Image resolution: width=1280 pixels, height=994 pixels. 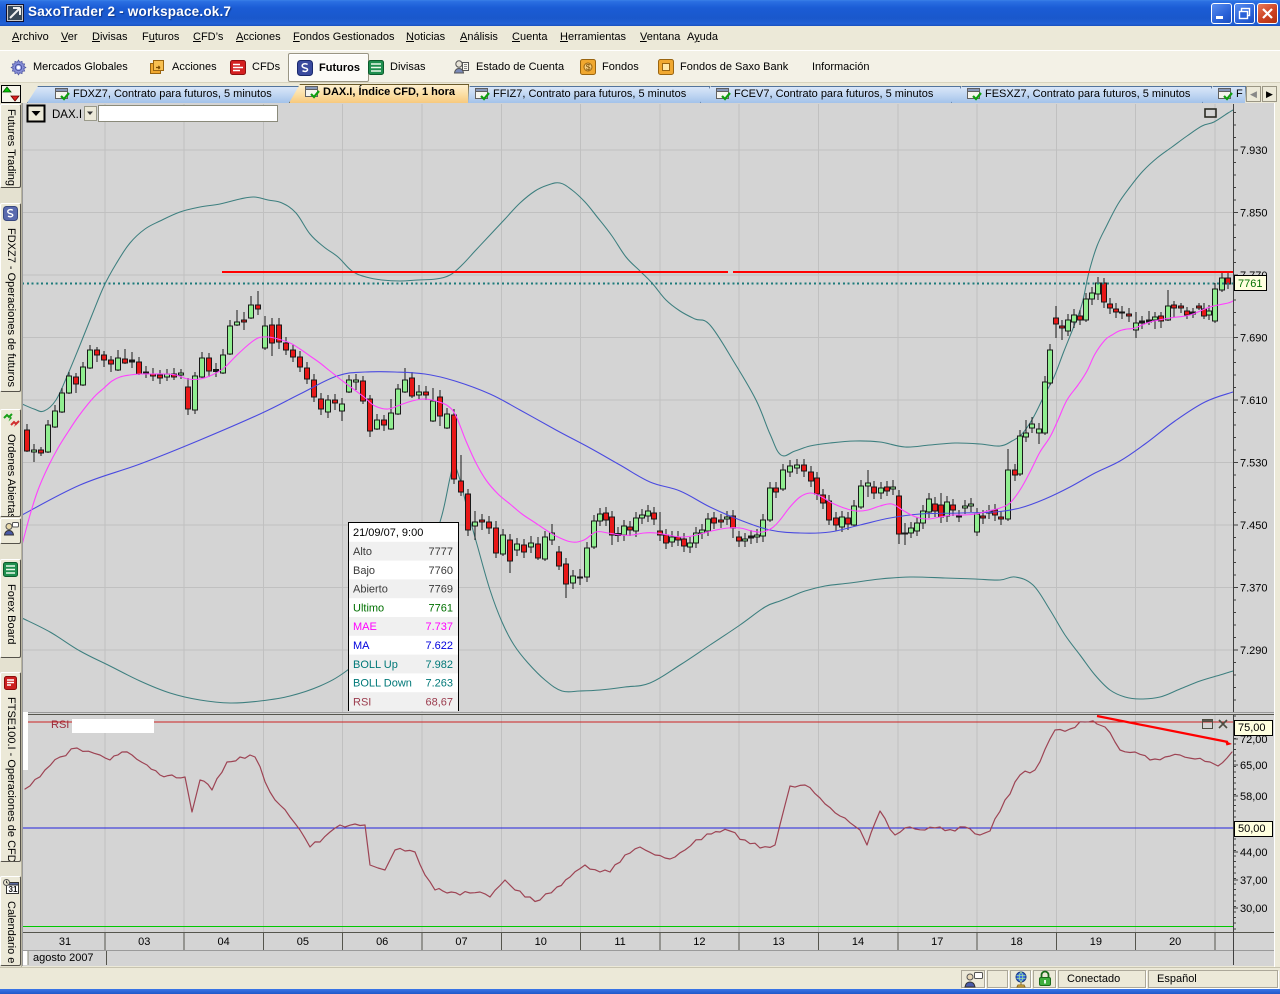 I want to click on svg-text: 7769, so click(x=441, y=590).